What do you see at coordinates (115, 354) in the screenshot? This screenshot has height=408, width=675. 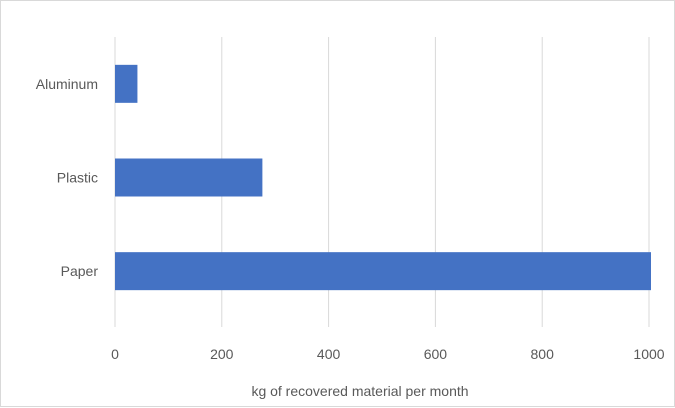 I see `x-tick-label-0: 0` at bounding box center [115, 354].